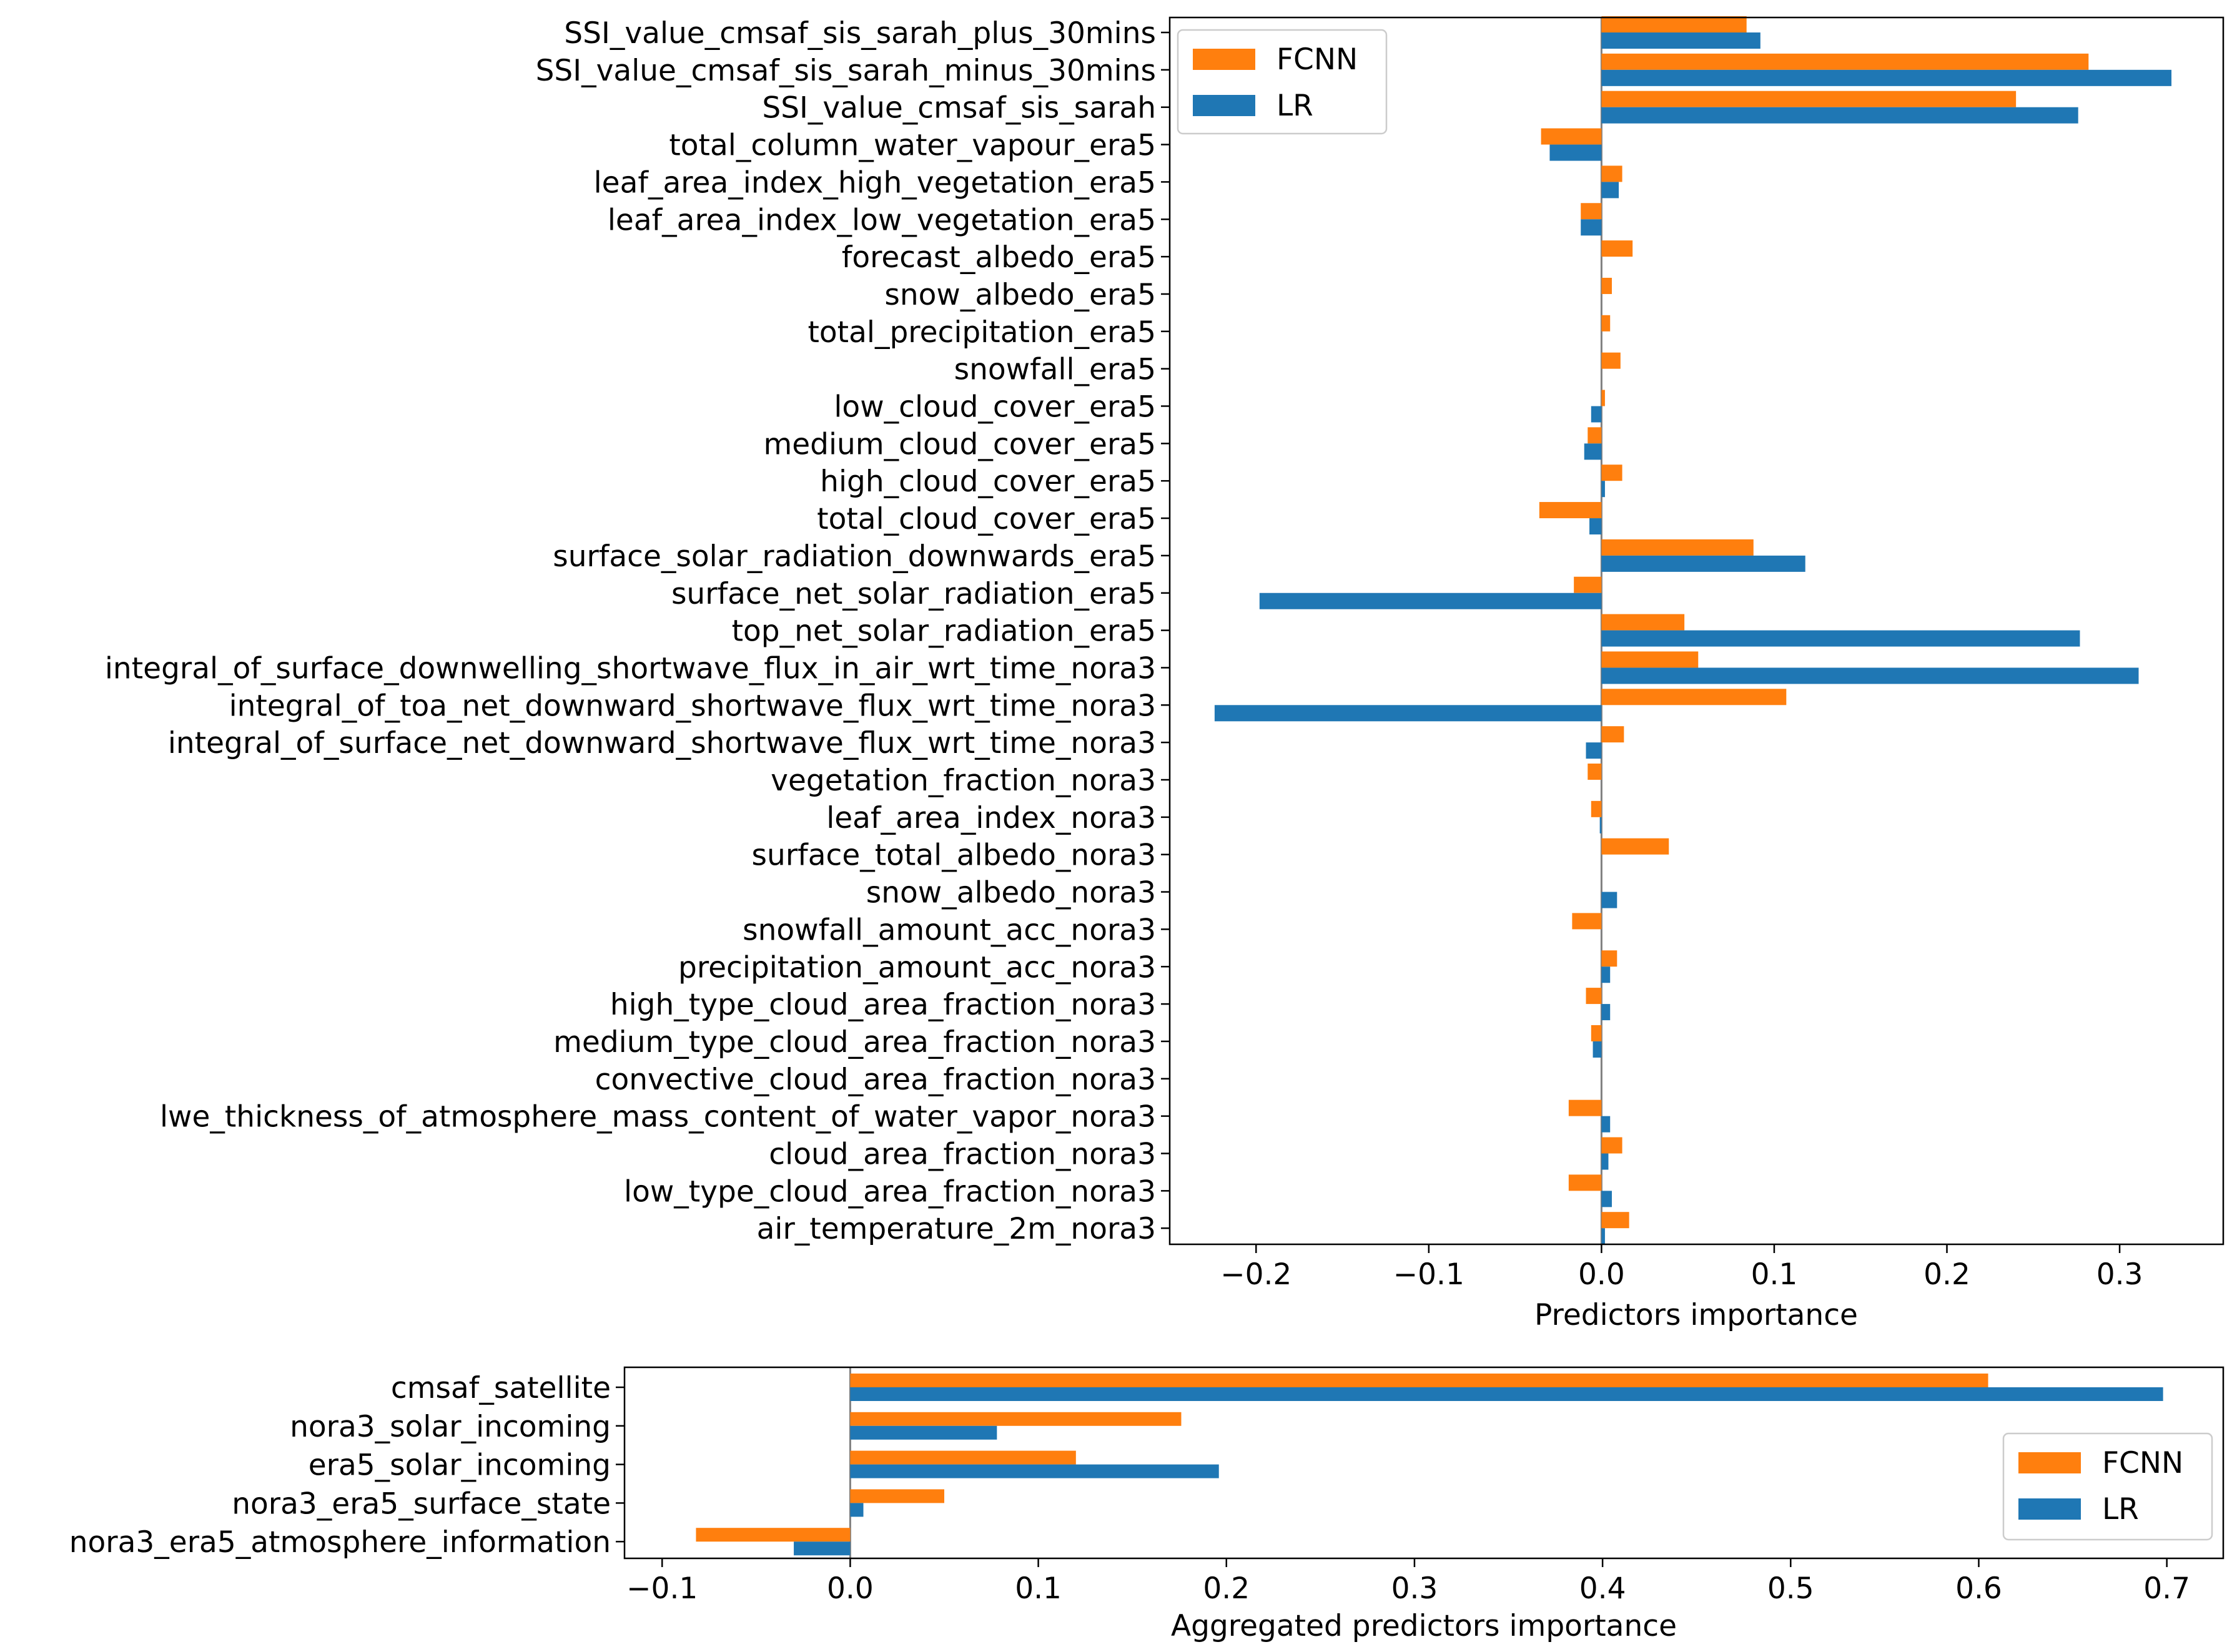  What do you see at coordinates (890, 1191) in the screenshot?
I see `y-tick-label: low_type_cloud_area_fraction_nora3` at bounding box center [890, 1191].